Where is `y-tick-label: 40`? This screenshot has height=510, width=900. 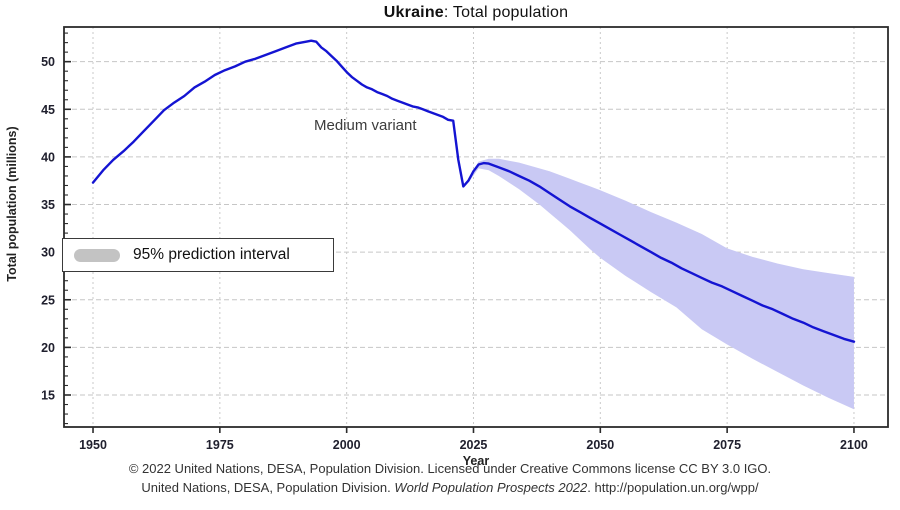
y-tick-label: 40 is located at coordinates (48, 157).